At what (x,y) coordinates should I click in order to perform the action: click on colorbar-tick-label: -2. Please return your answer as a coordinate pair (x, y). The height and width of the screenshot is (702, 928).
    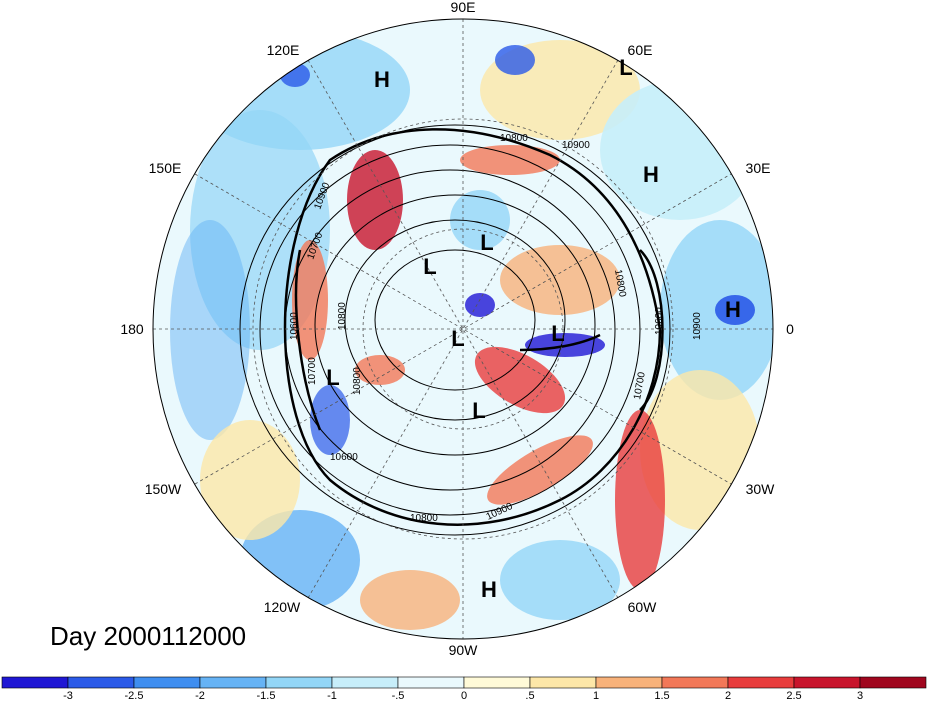
    Looking at the image, I should click on (200, 696).